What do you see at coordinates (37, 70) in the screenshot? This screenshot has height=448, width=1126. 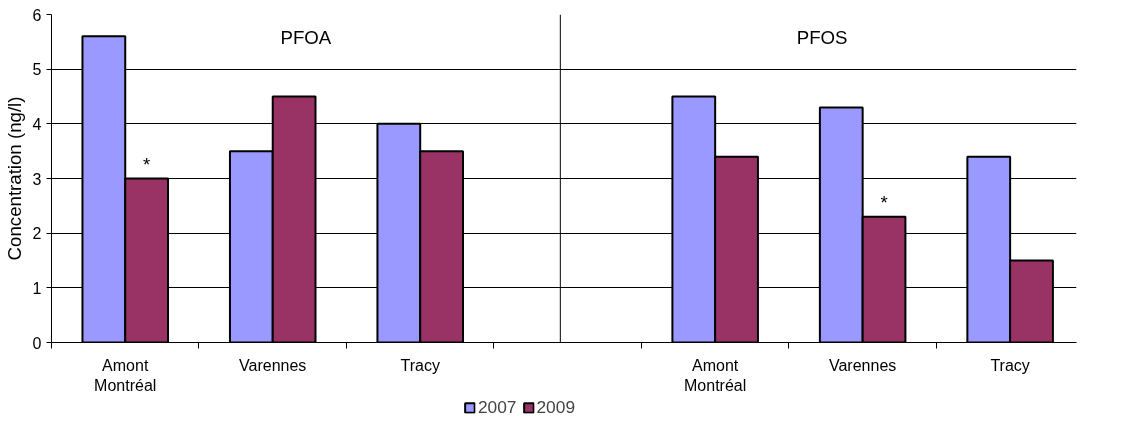 I see `y-tick-label: 5` at bounding box center [37, 70].